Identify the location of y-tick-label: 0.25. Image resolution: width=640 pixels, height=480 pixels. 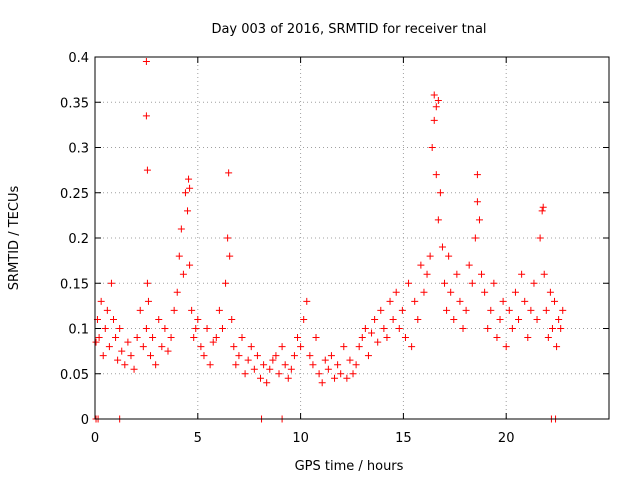
(74, 194).